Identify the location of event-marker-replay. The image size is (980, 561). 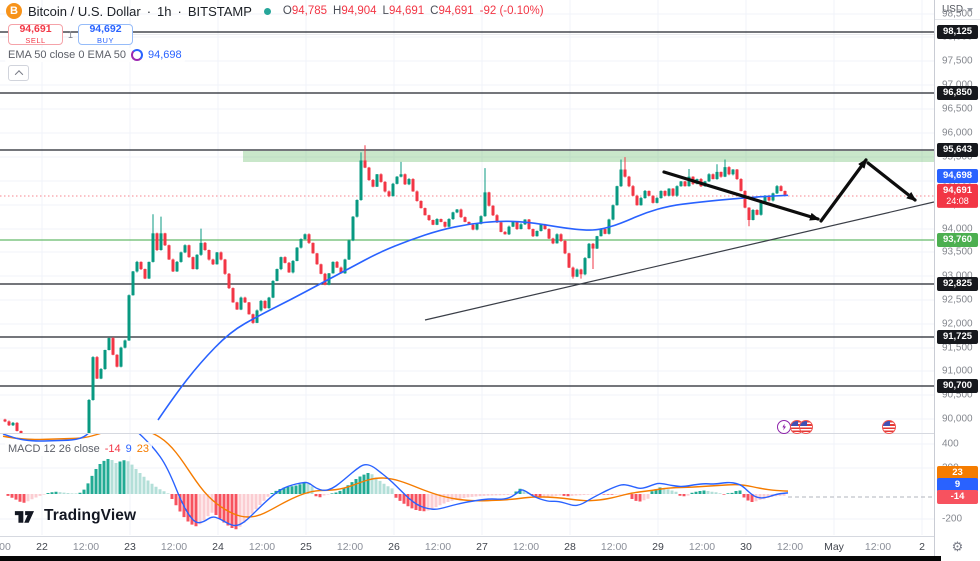
(784, 427).